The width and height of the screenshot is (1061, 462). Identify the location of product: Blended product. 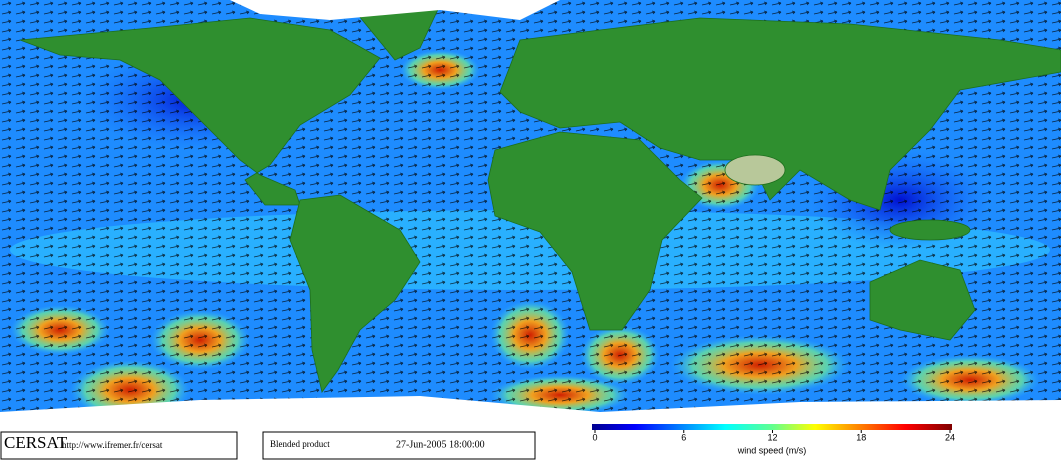
(300, 444).